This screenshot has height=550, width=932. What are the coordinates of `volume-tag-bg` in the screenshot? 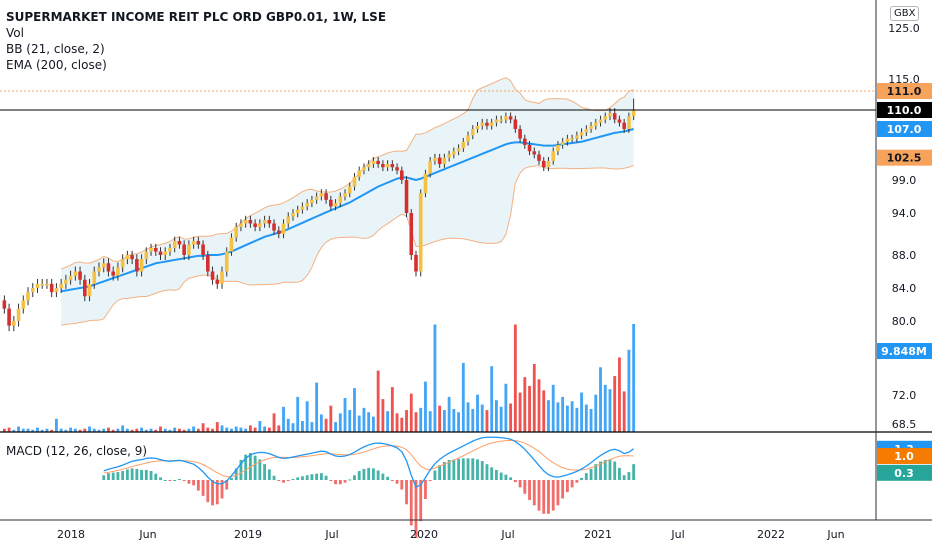 It's located at (904, 351).